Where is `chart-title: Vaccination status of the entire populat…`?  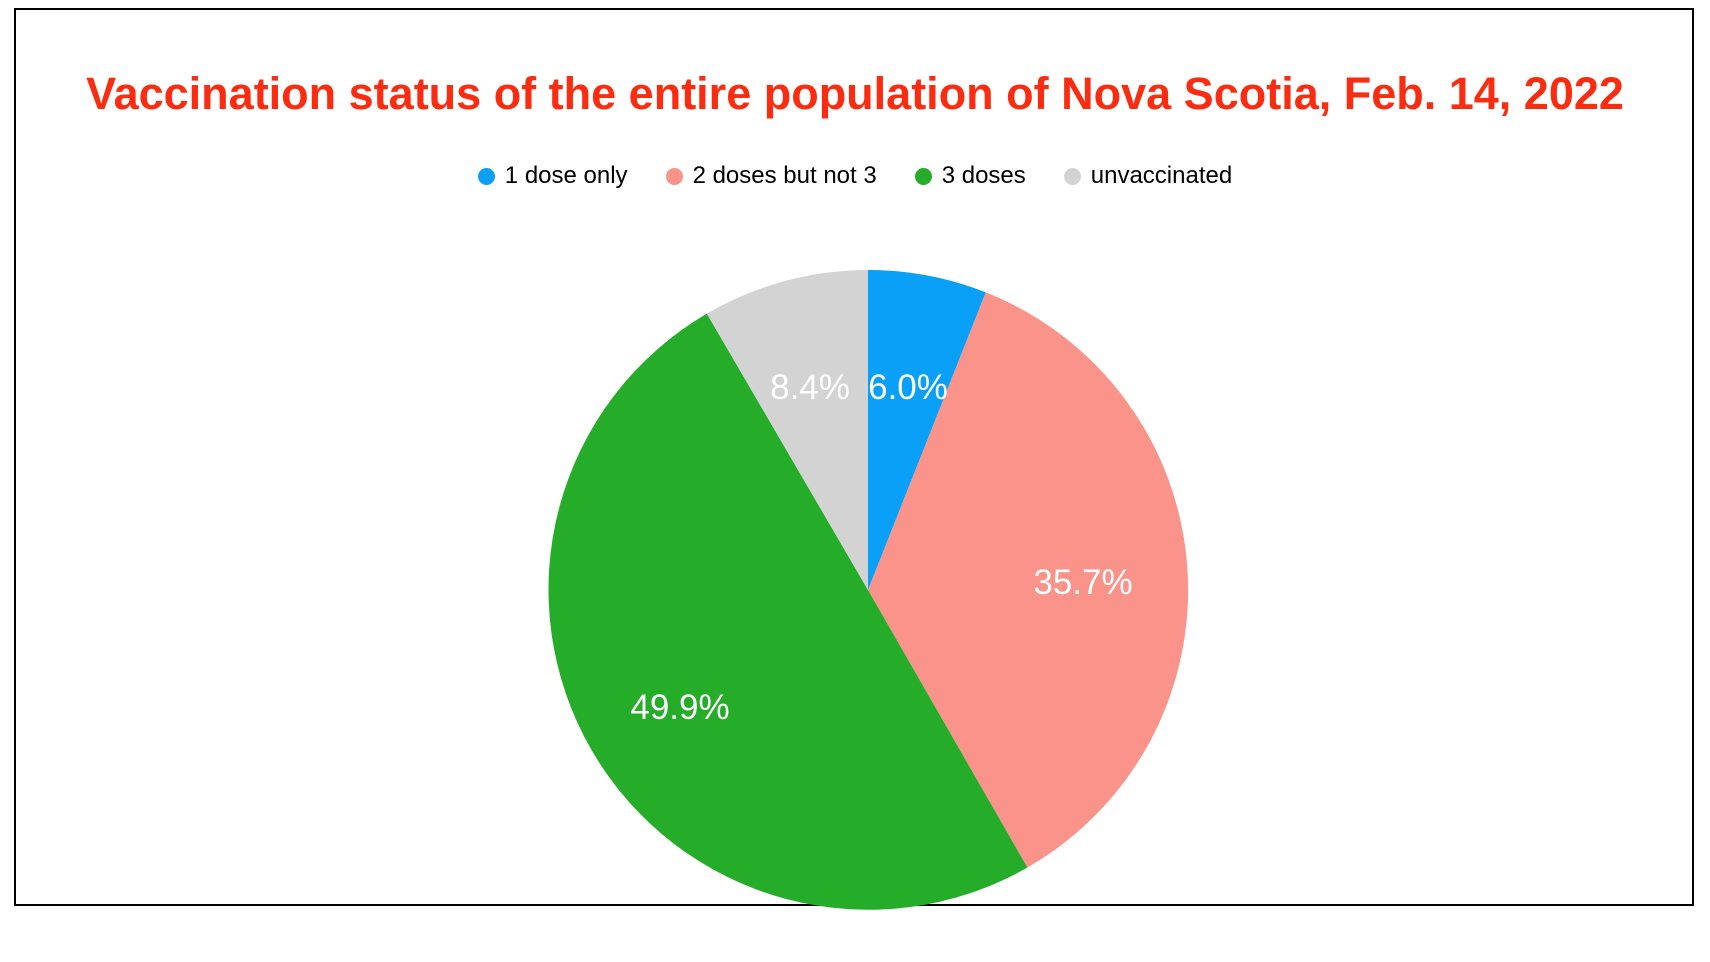
chart-title: Vaccination status of the entire populat… is located at coordinates (855, 93).